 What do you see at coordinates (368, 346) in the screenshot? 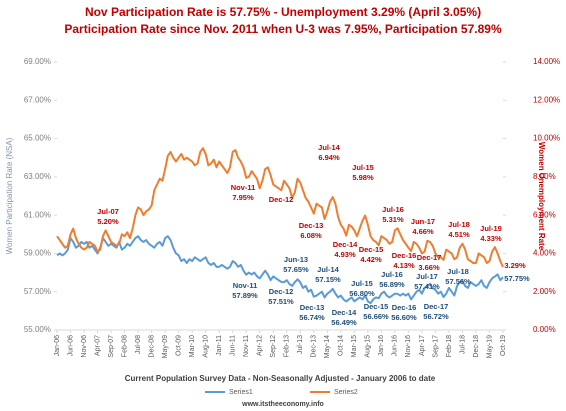
I see `x-tick-label: Aug-15` at bounding box center [368, 346].